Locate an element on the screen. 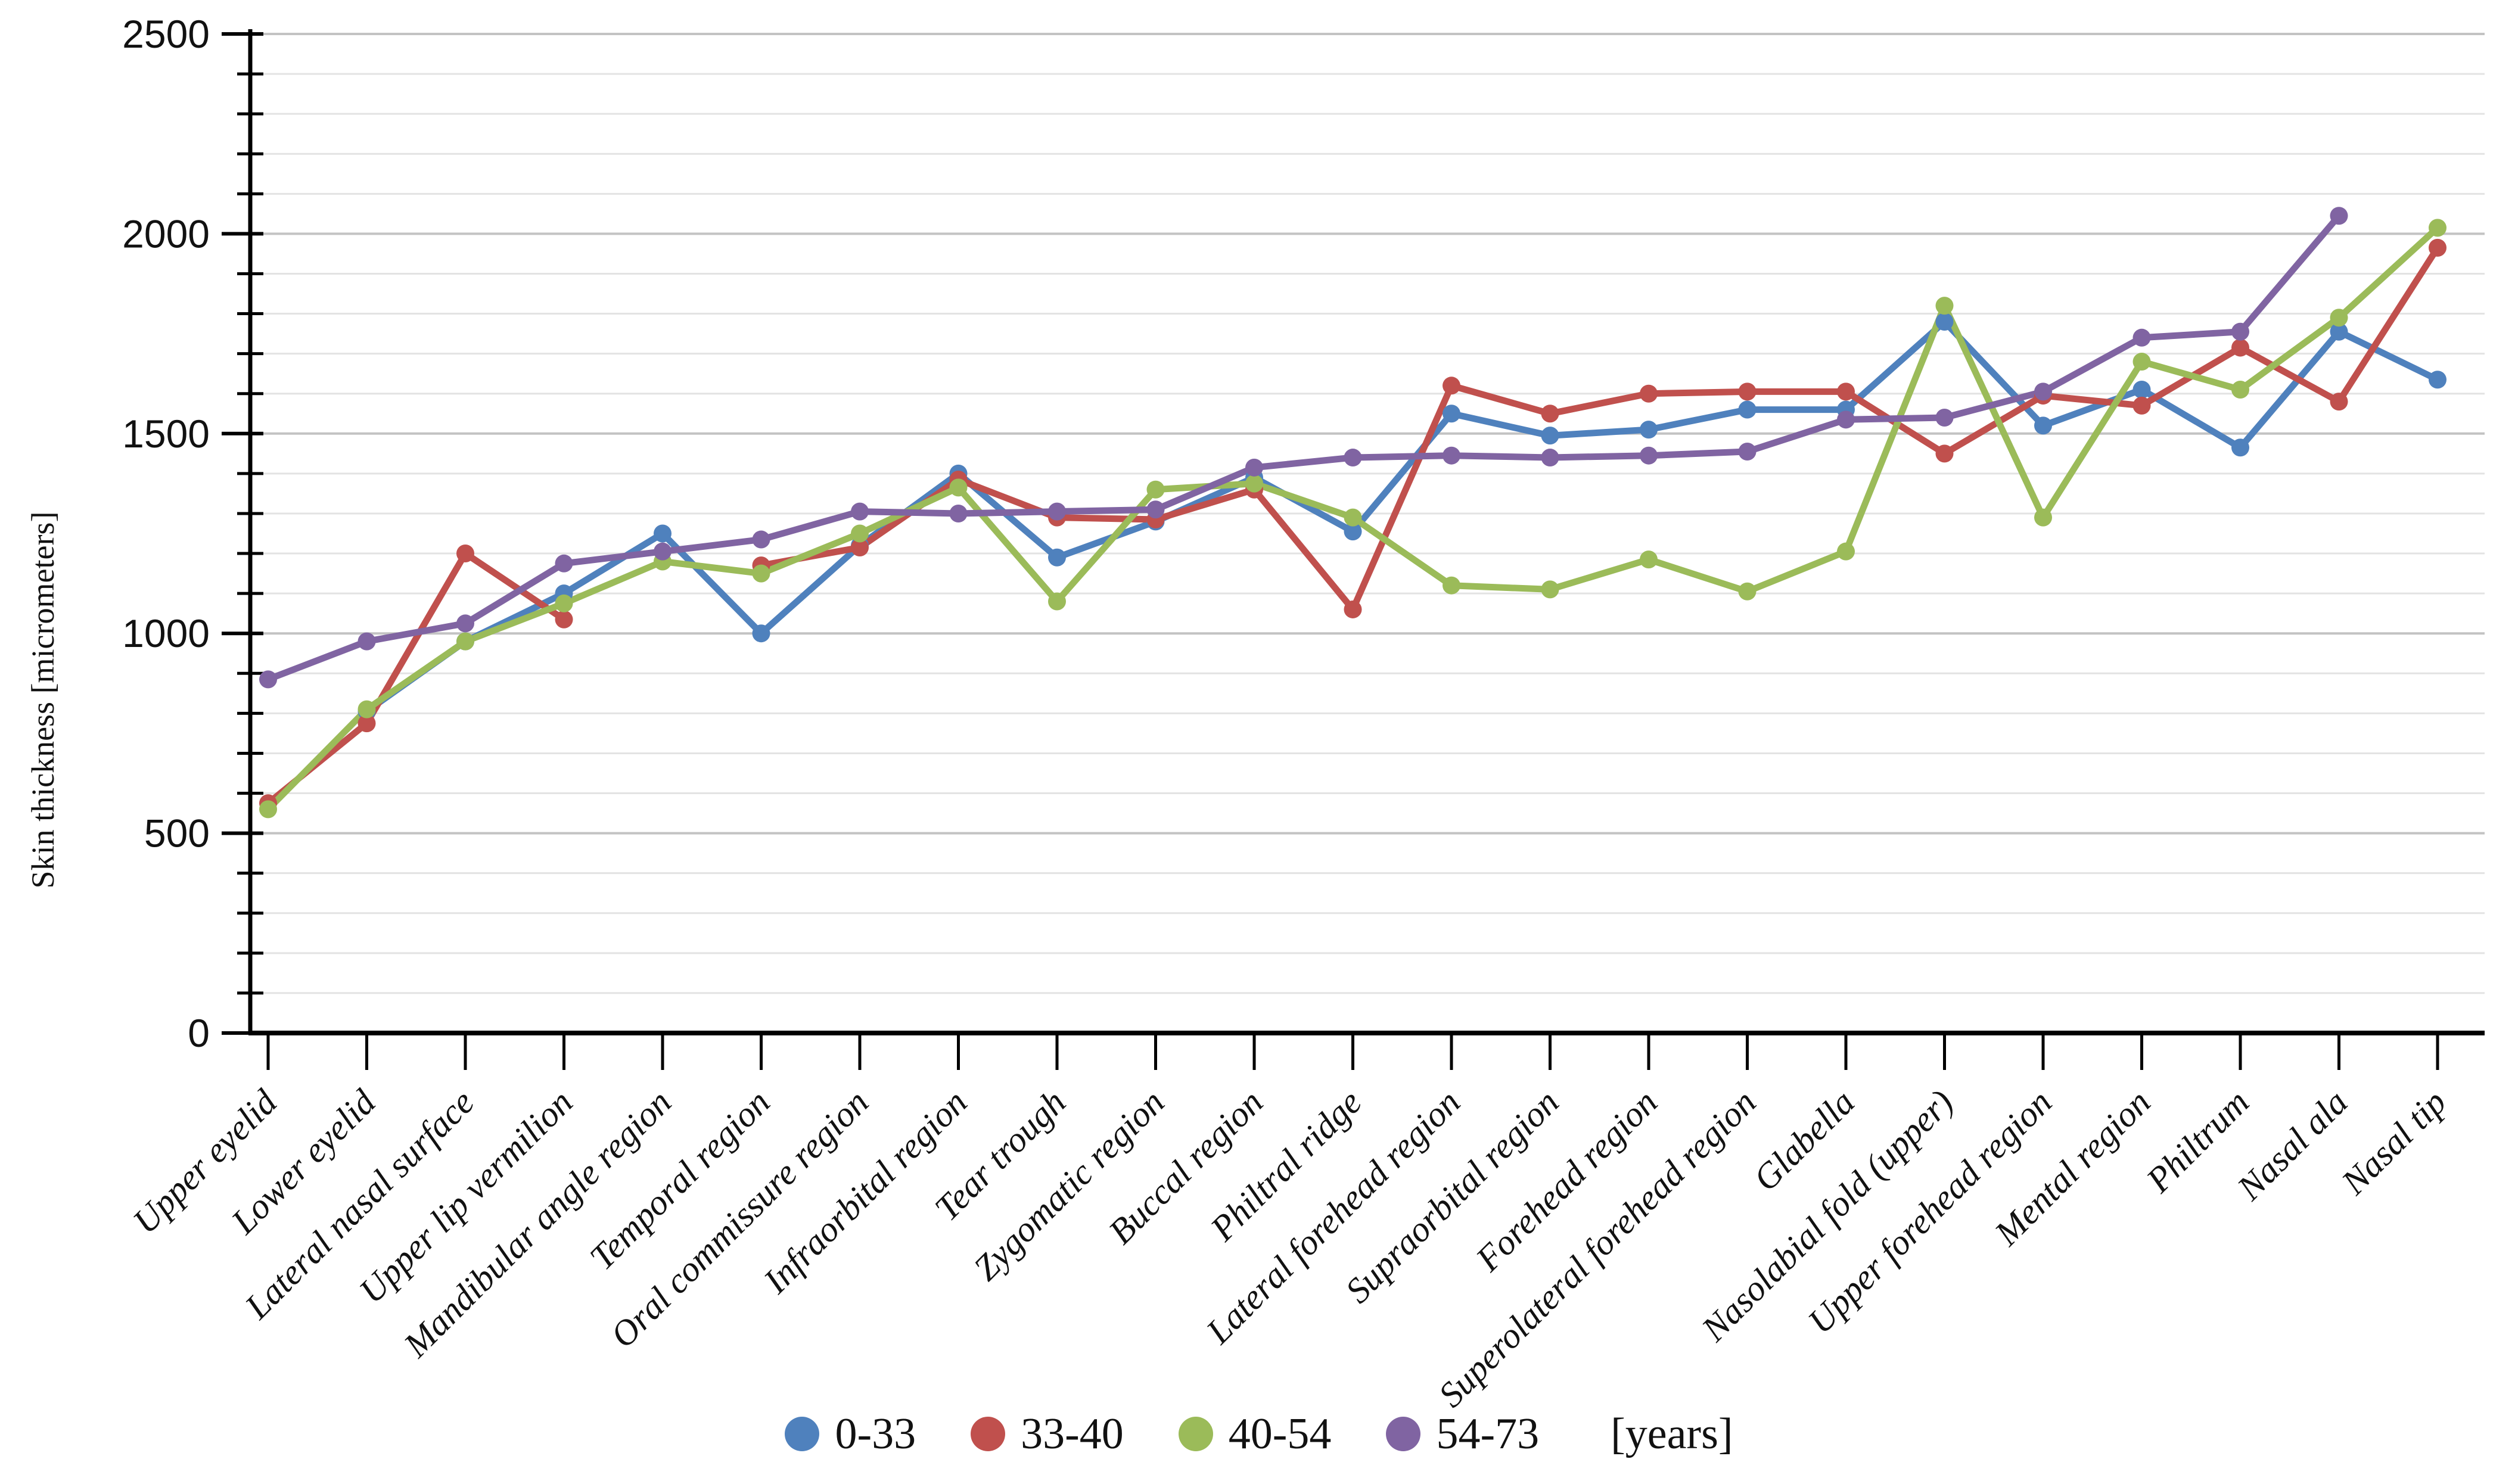 The height and width of the screenshot is (1484, 2518). legend-item-40-54: 40-54 is located at coordinates (1255, 1434).